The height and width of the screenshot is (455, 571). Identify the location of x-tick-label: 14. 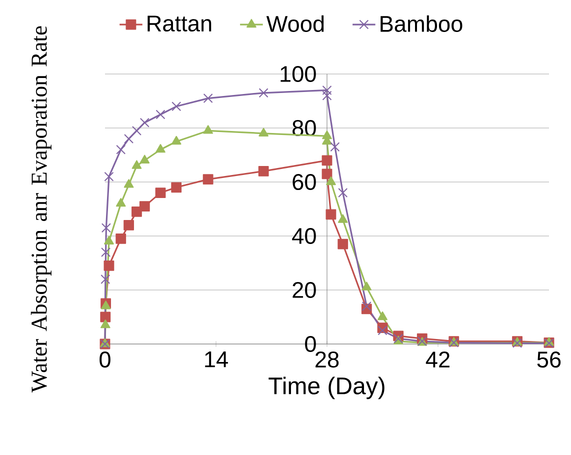
(216, 360).